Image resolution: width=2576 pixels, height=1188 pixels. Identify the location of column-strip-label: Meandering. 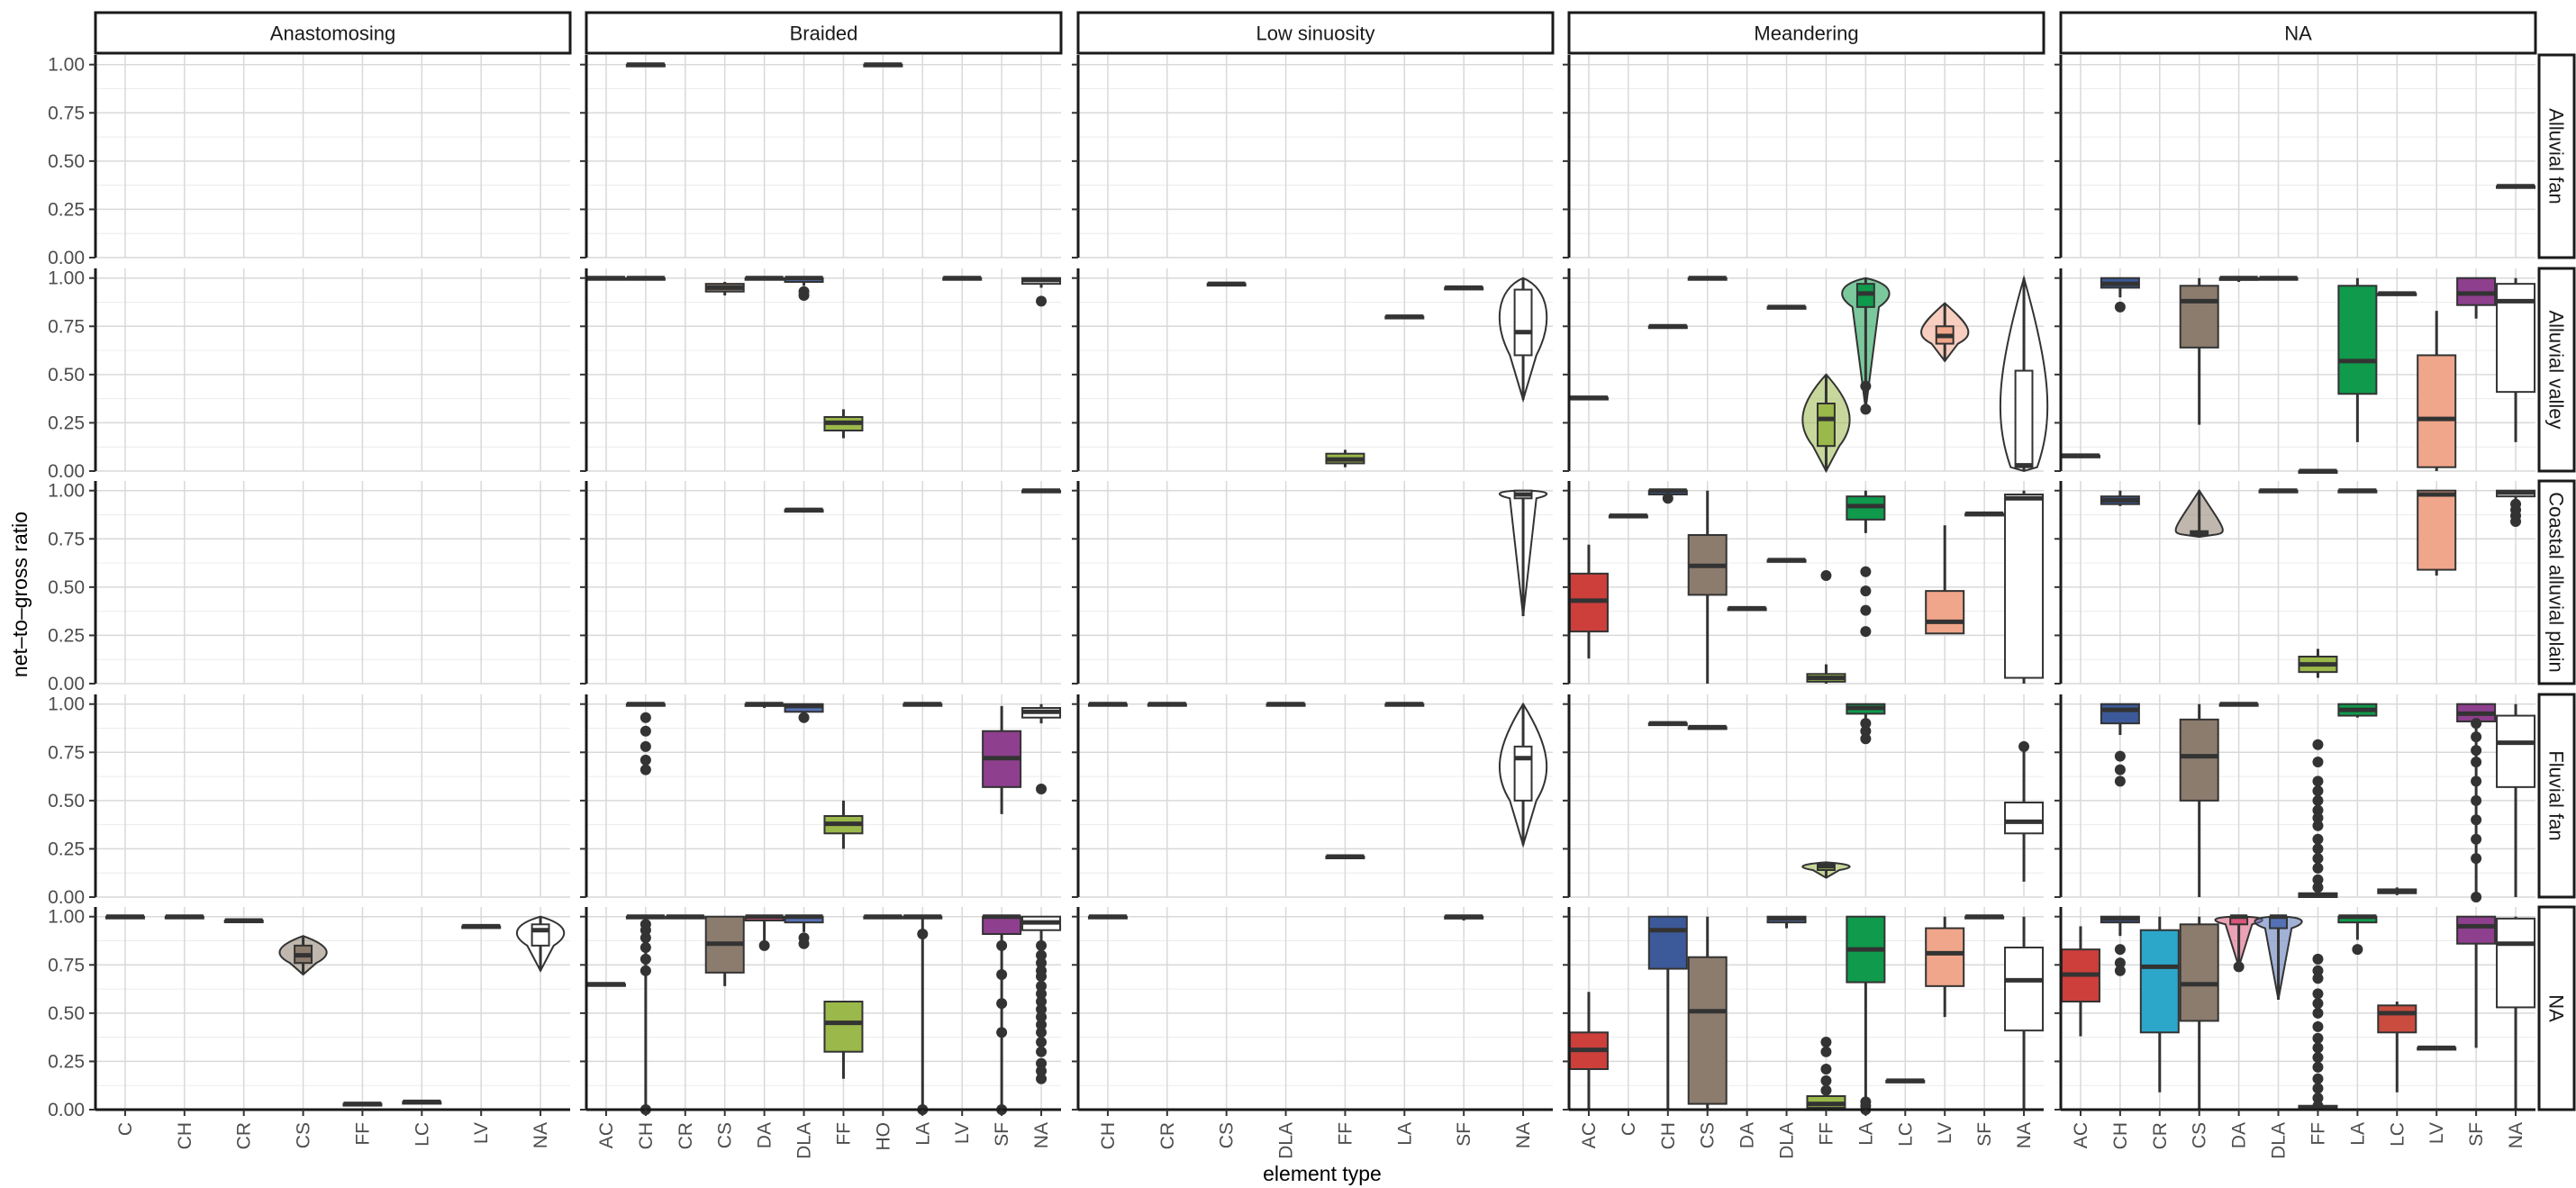
(1806, 34).